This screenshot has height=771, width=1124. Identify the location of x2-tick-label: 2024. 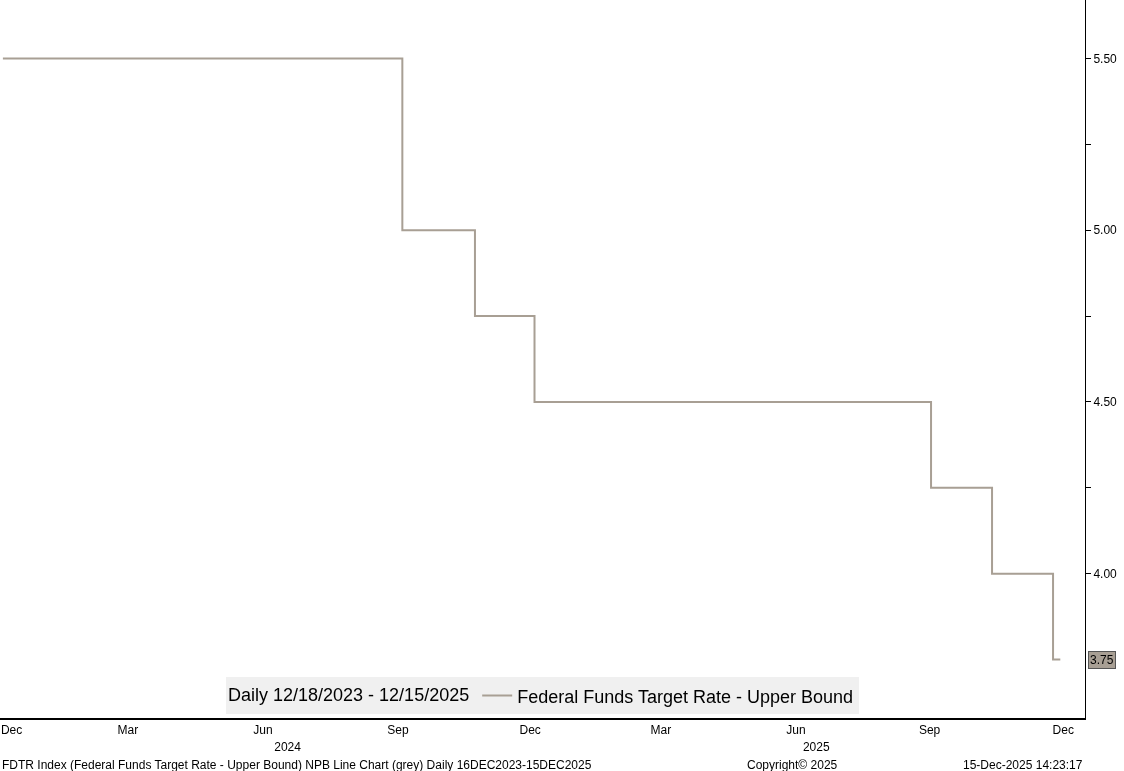
(288, 747).